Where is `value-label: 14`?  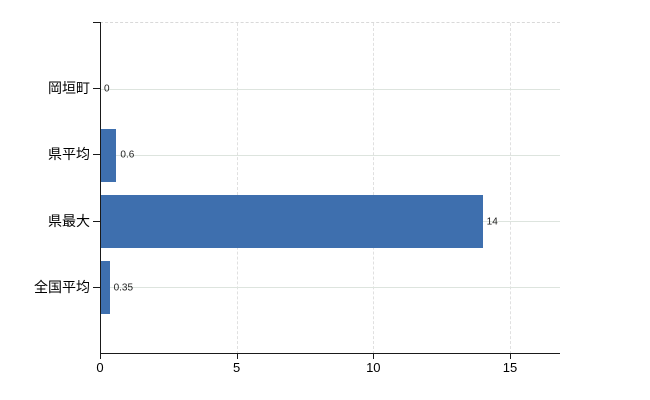
value-label: 14 is located at coordinates (492, 222).